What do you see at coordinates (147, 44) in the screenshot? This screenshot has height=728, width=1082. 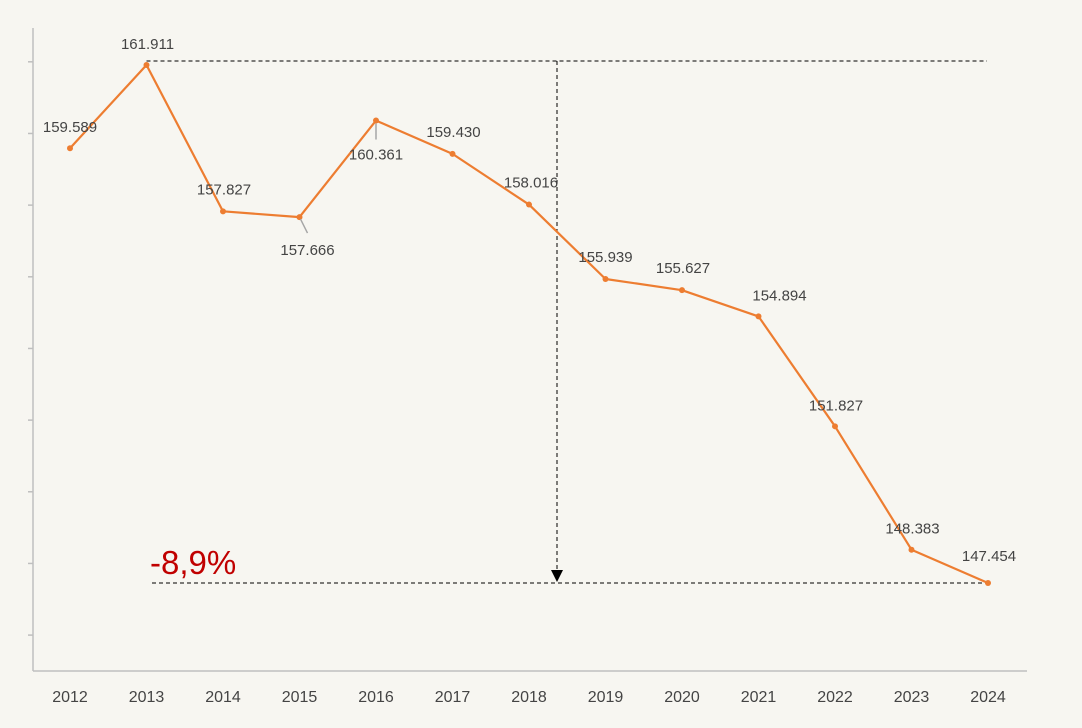 I see `data-label: 161.911` at bounding box center [147, 44].